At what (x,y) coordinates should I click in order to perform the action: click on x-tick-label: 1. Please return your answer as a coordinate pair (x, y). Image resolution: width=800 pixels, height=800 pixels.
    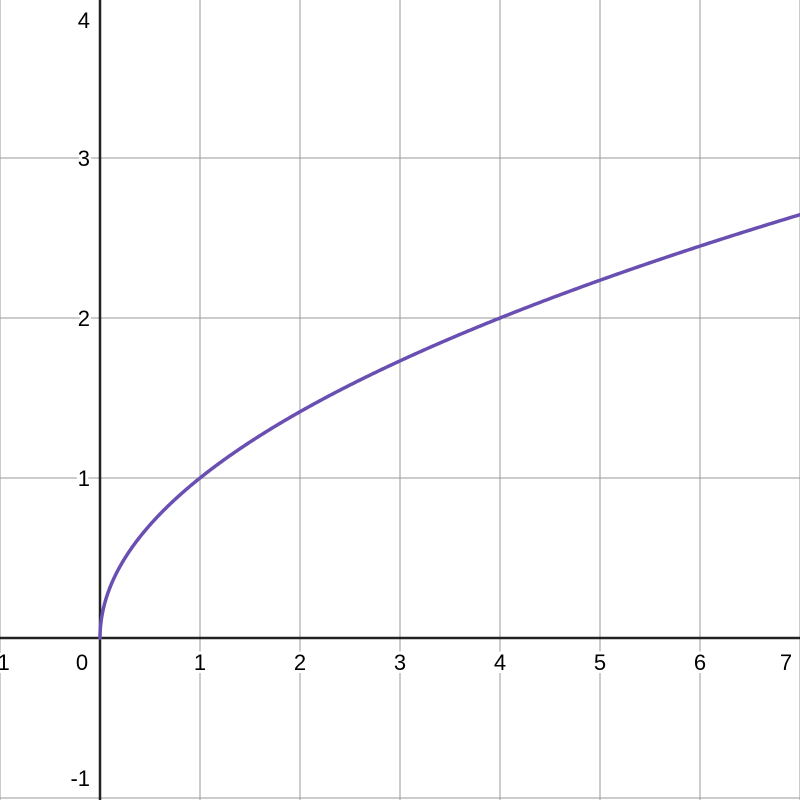
    Looking at the image, I should click on (200, 662).